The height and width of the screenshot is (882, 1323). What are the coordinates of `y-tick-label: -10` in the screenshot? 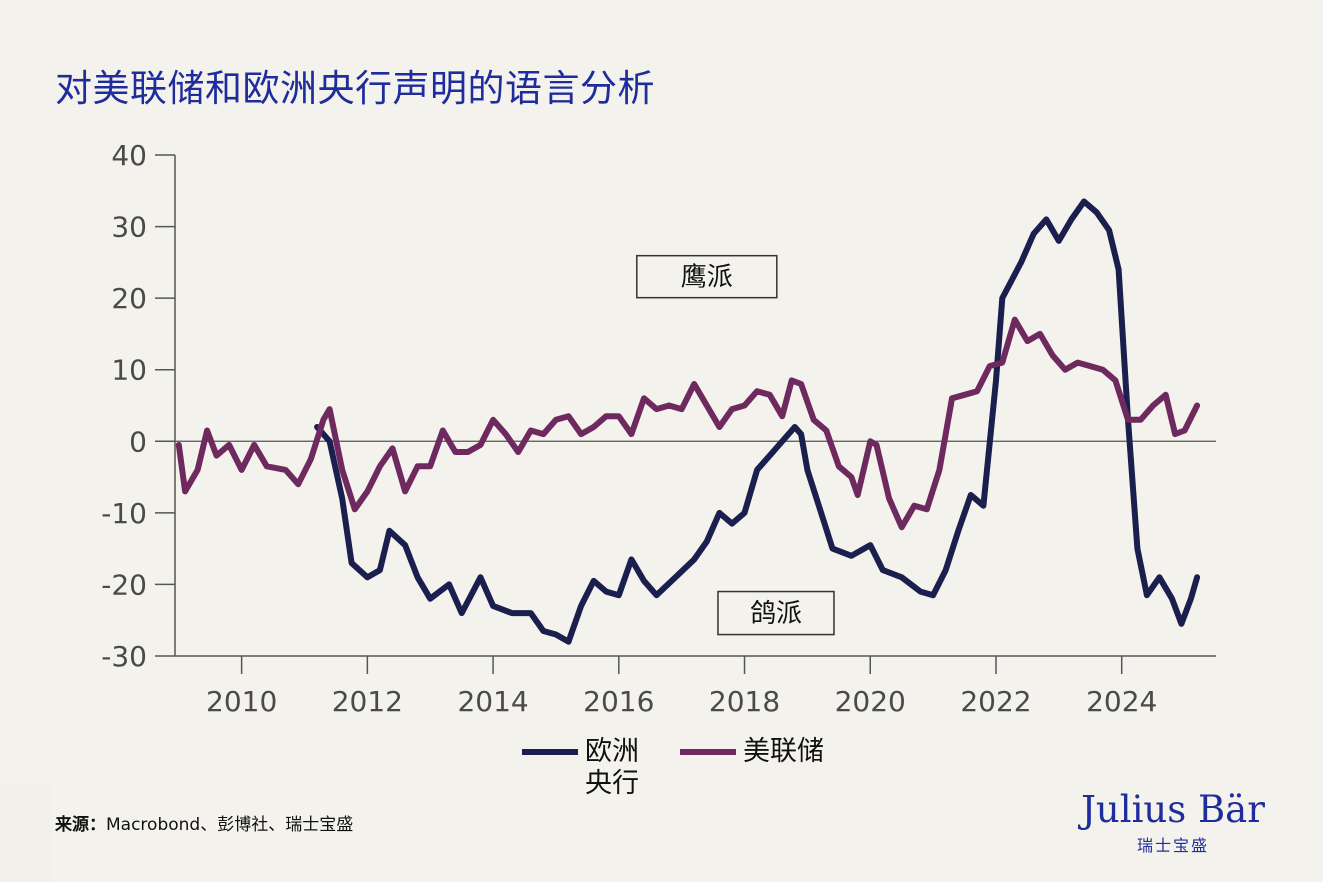 It's located at (124, 513).